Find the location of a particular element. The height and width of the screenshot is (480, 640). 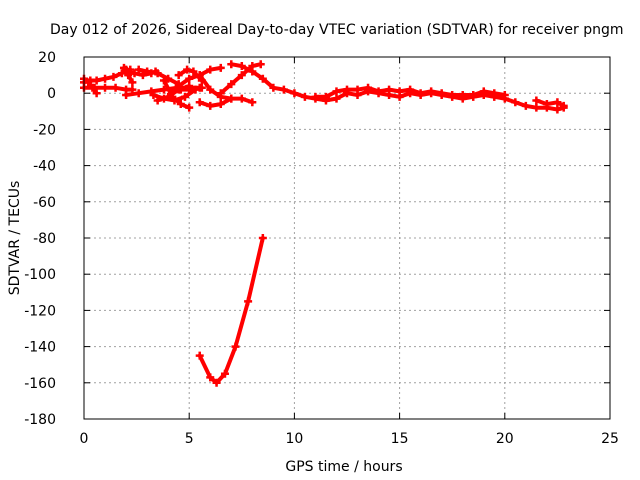

y-tick-label: -160 is located at coordinates (40, 384).